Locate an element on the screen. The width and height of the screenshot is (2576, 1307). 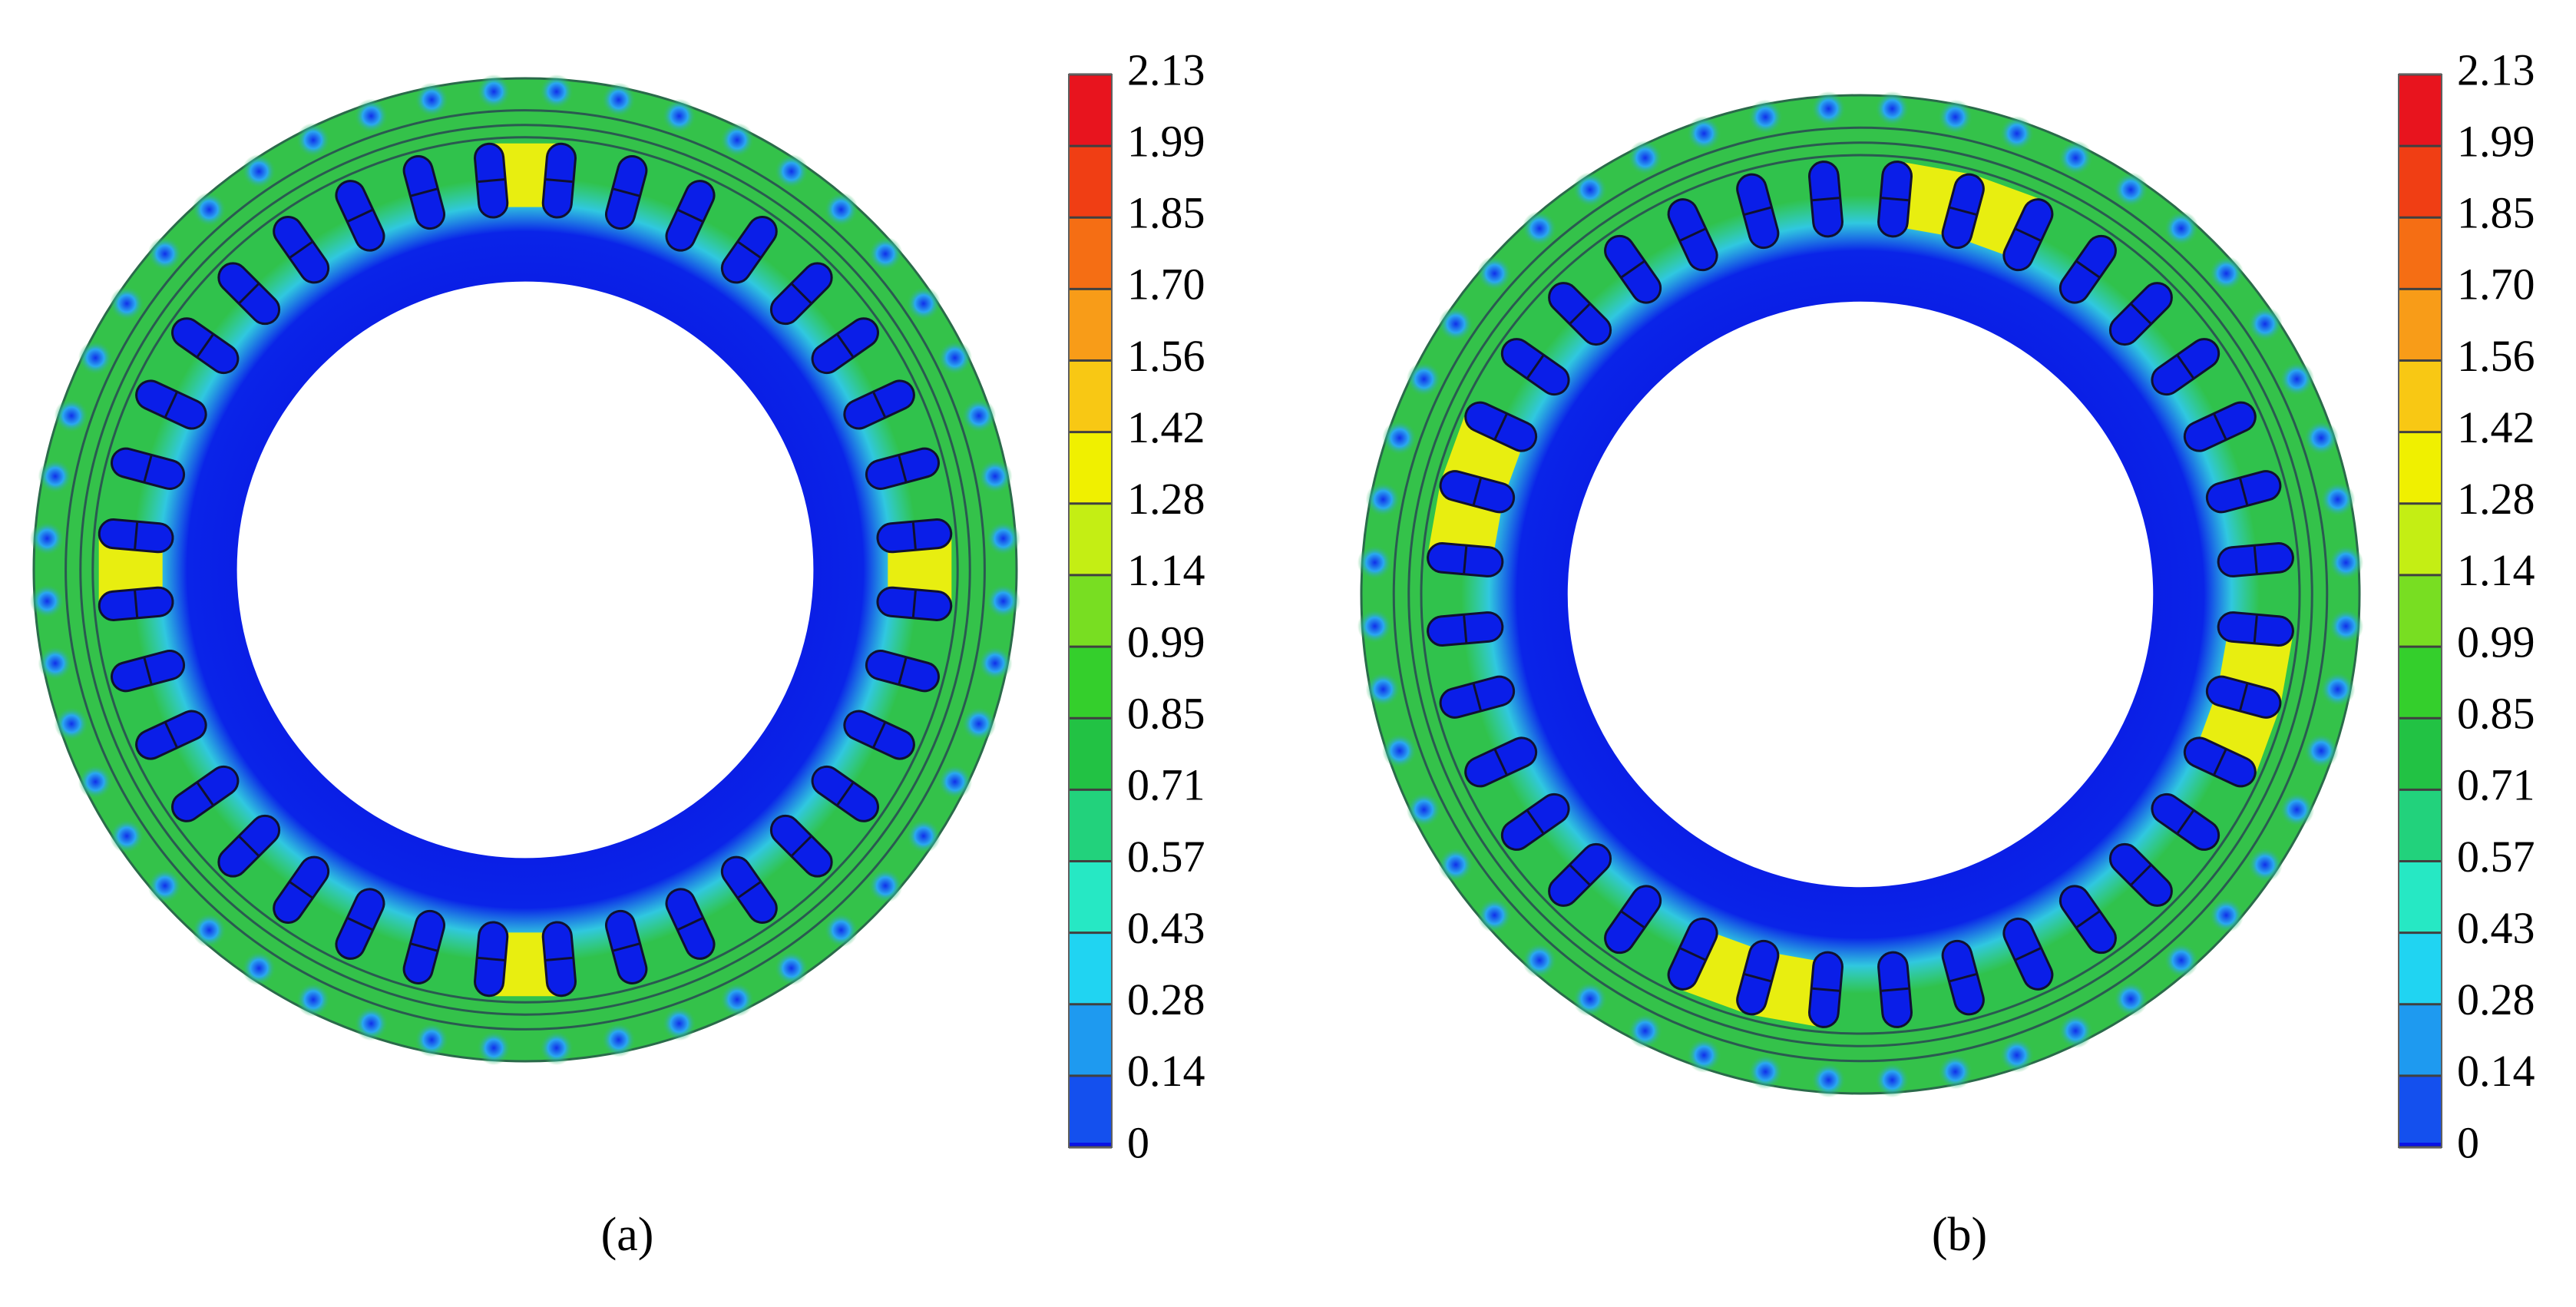
colorbar-tick-label: 1.85 is located at coordinates (2496, 213).